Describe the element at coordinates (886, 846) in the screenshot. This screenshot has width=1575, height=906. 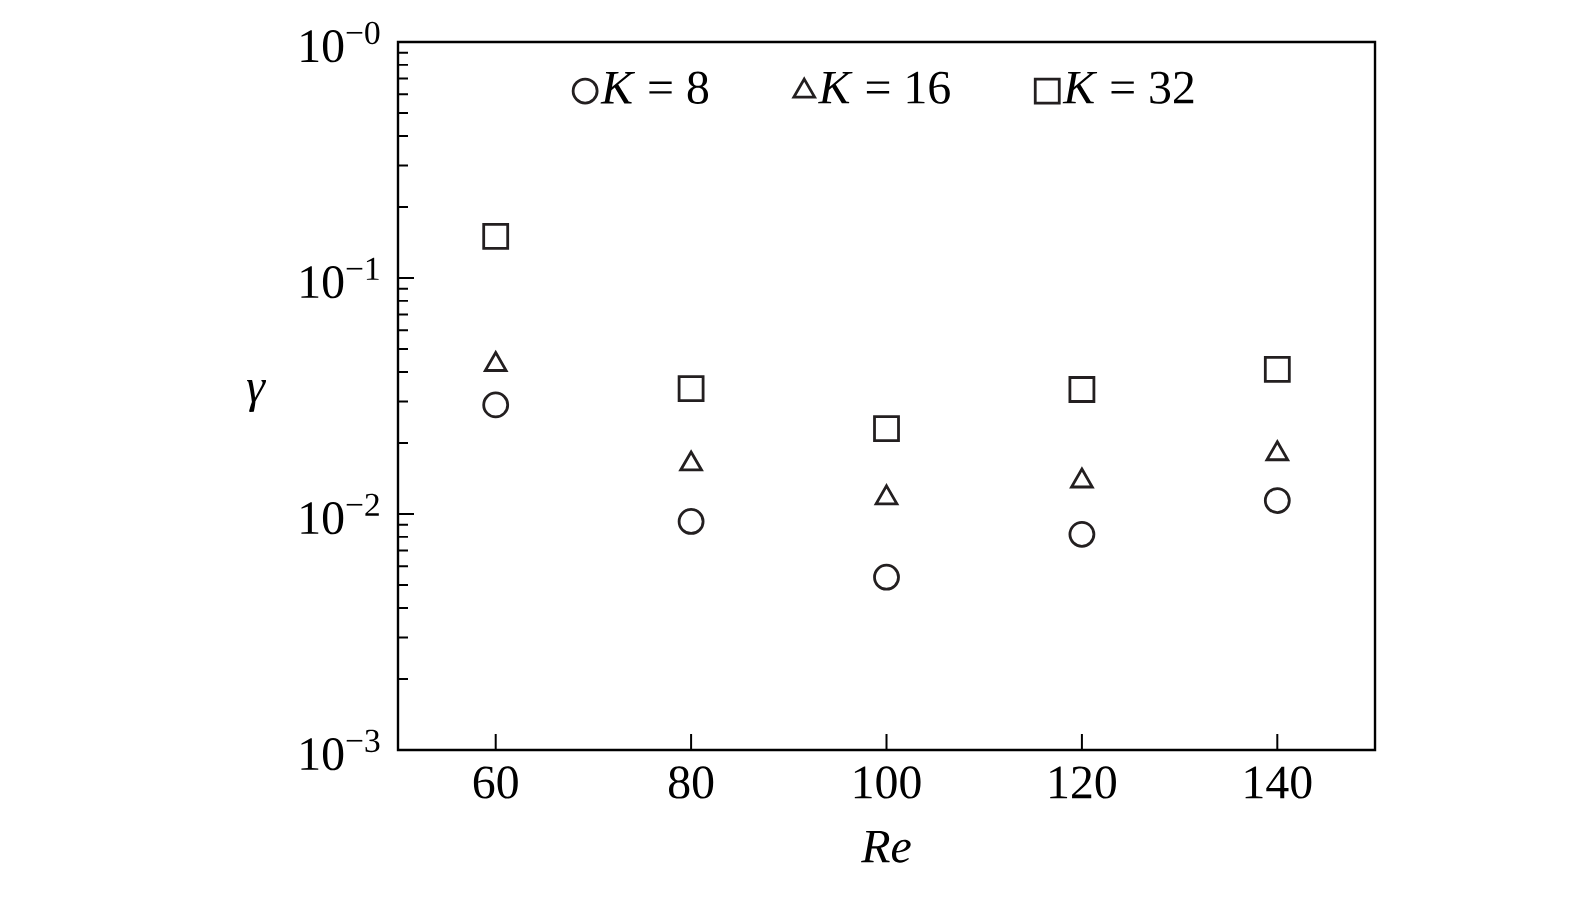
I see `x-axis-title: Re` at that location.